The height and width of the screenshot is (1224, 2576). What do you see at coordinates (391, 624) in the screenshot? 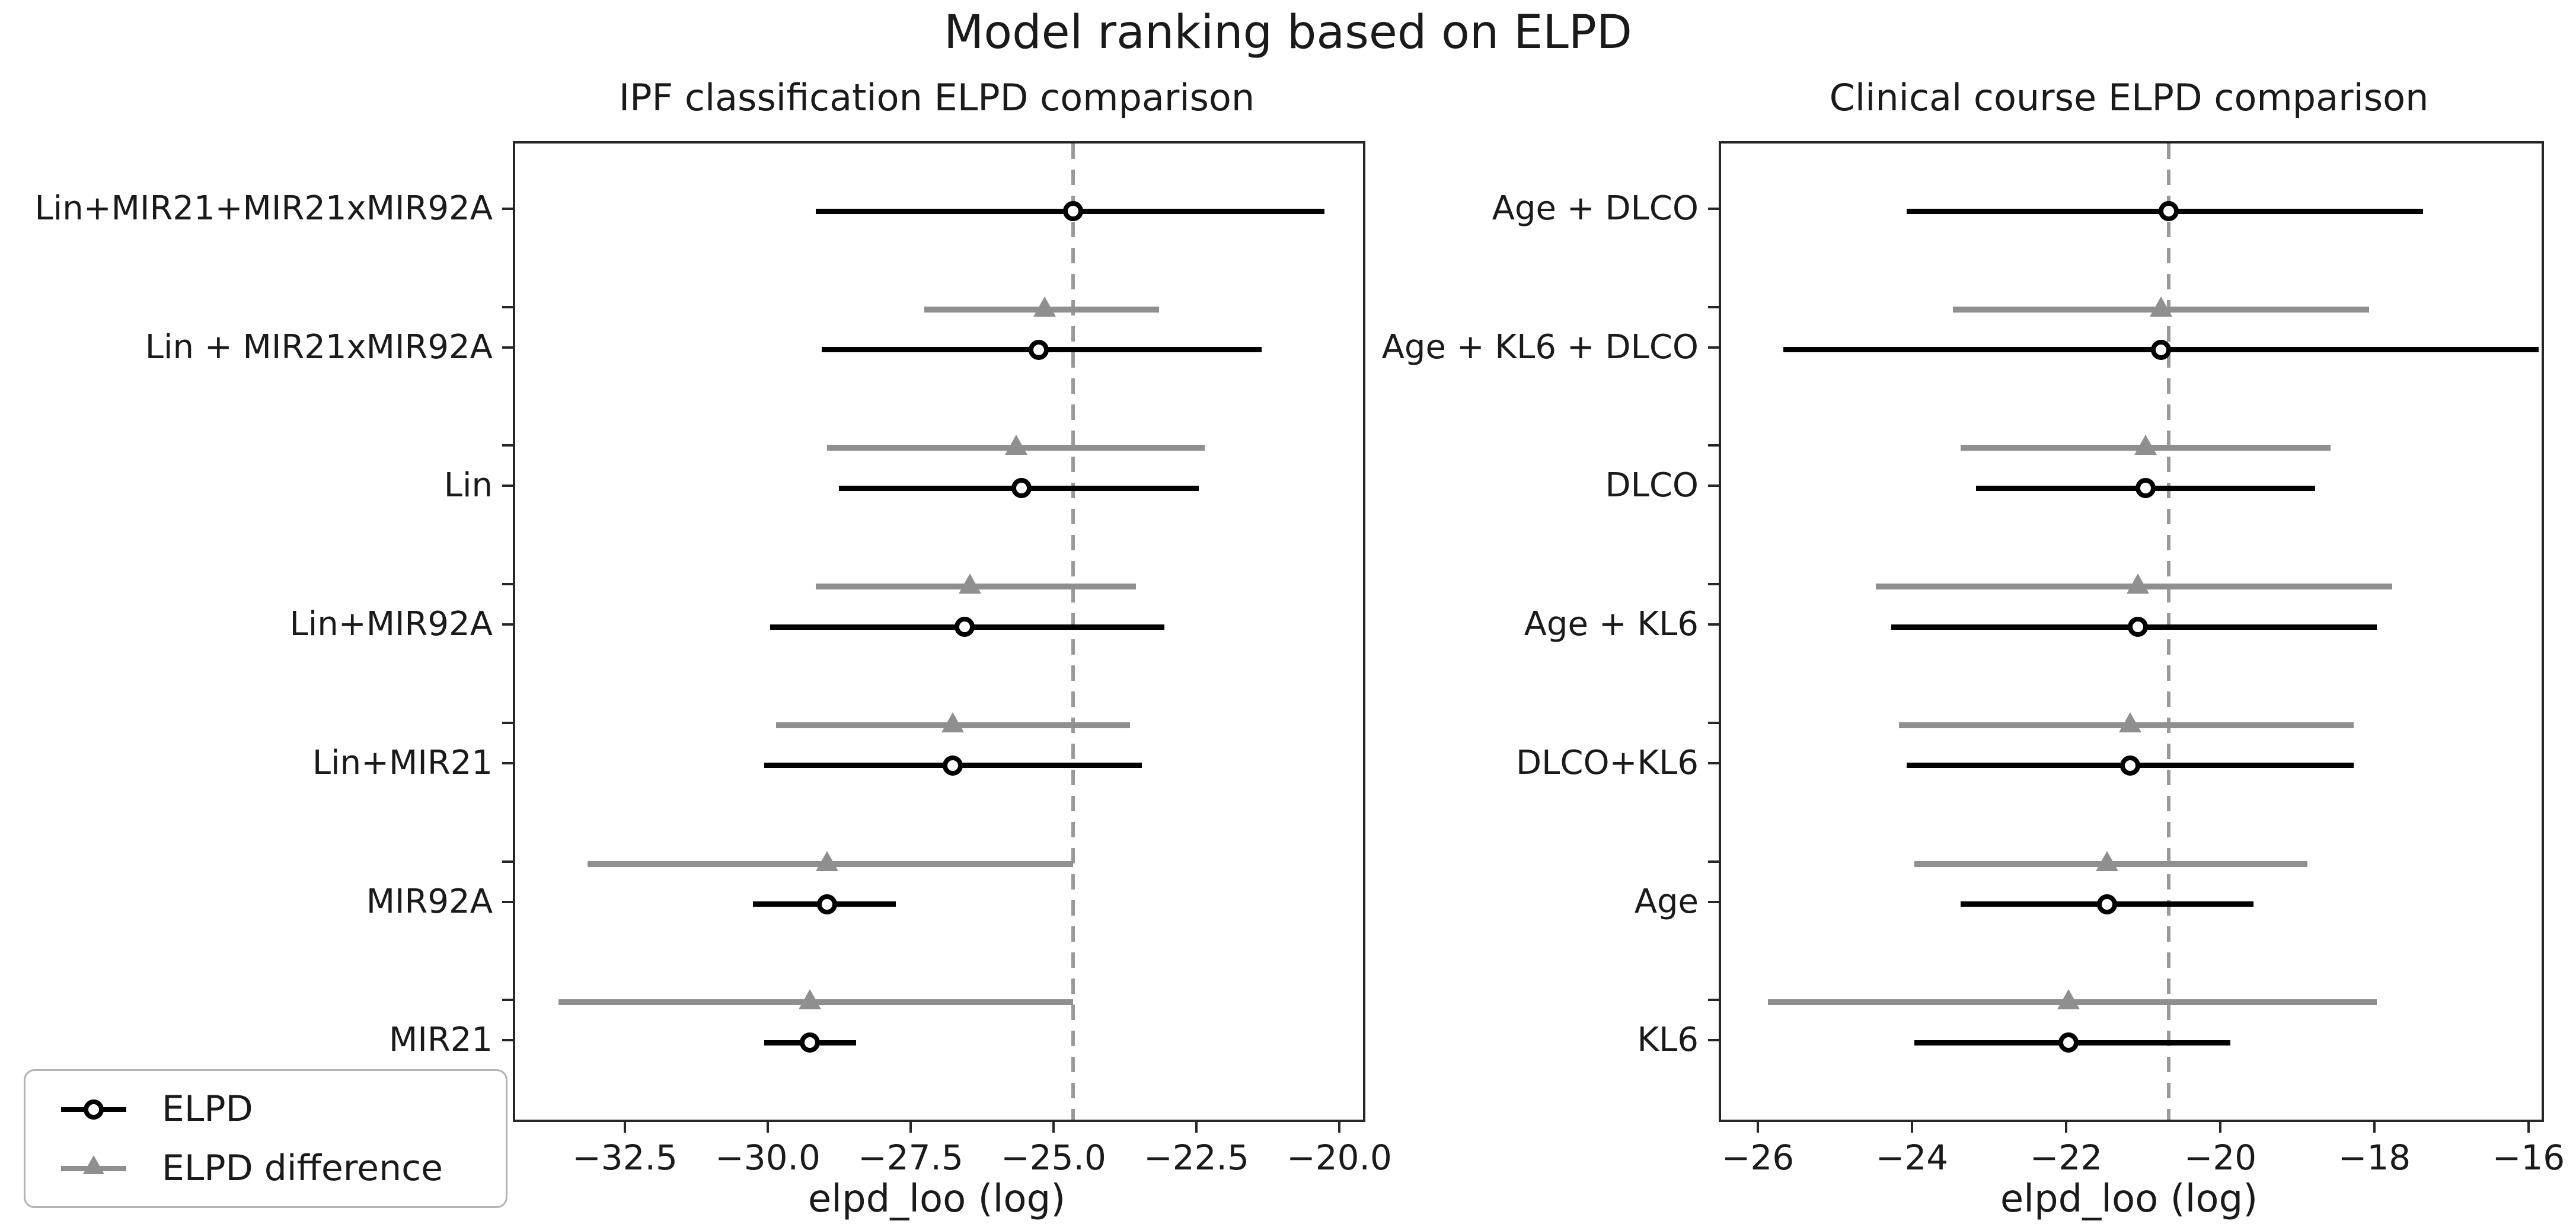
I see `y-axis-category-label: Lin+MIR92A` at bounding box center [391, 624].